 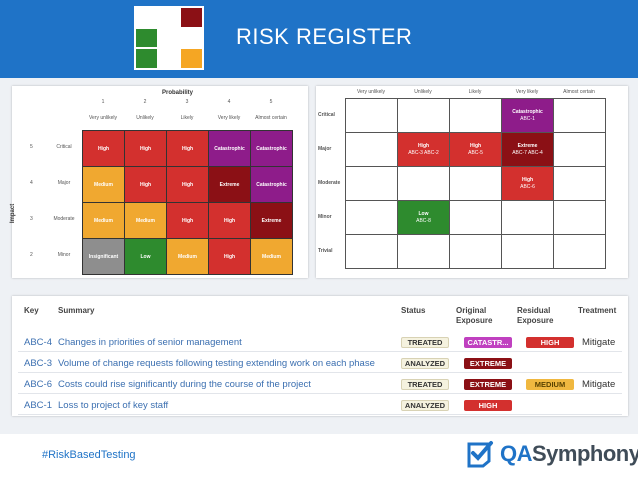 What do you see at coordinates (527, 112) in the screenshot?
I see `risk-level: Catastrophic` at bounding box center [527, 112].